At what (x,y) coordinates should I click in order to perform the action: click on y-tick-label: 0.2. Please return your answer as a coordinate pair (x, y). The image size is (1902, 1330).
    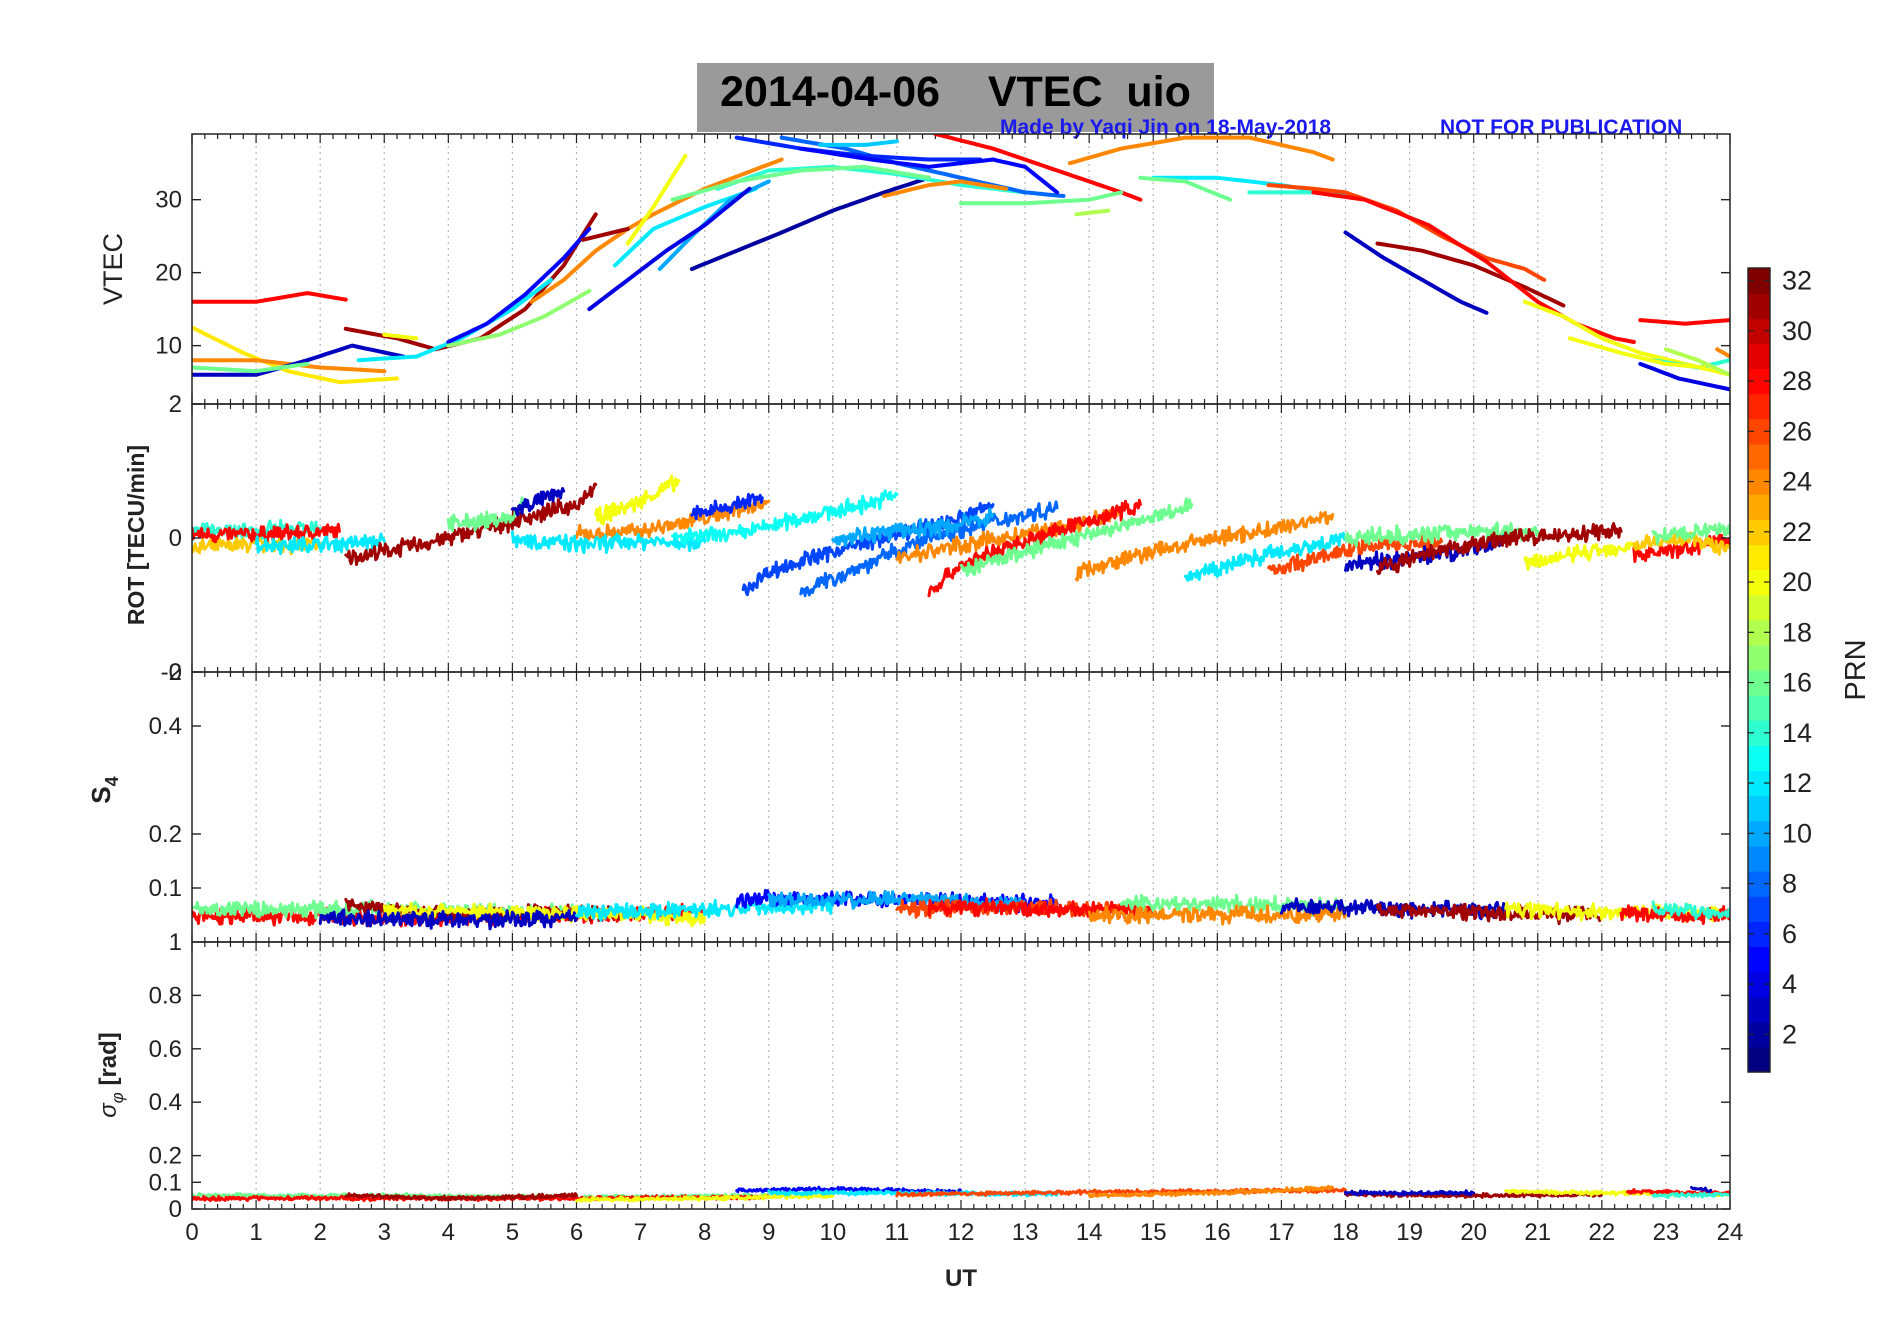
    Looking at the image, I should click on (165, 834).